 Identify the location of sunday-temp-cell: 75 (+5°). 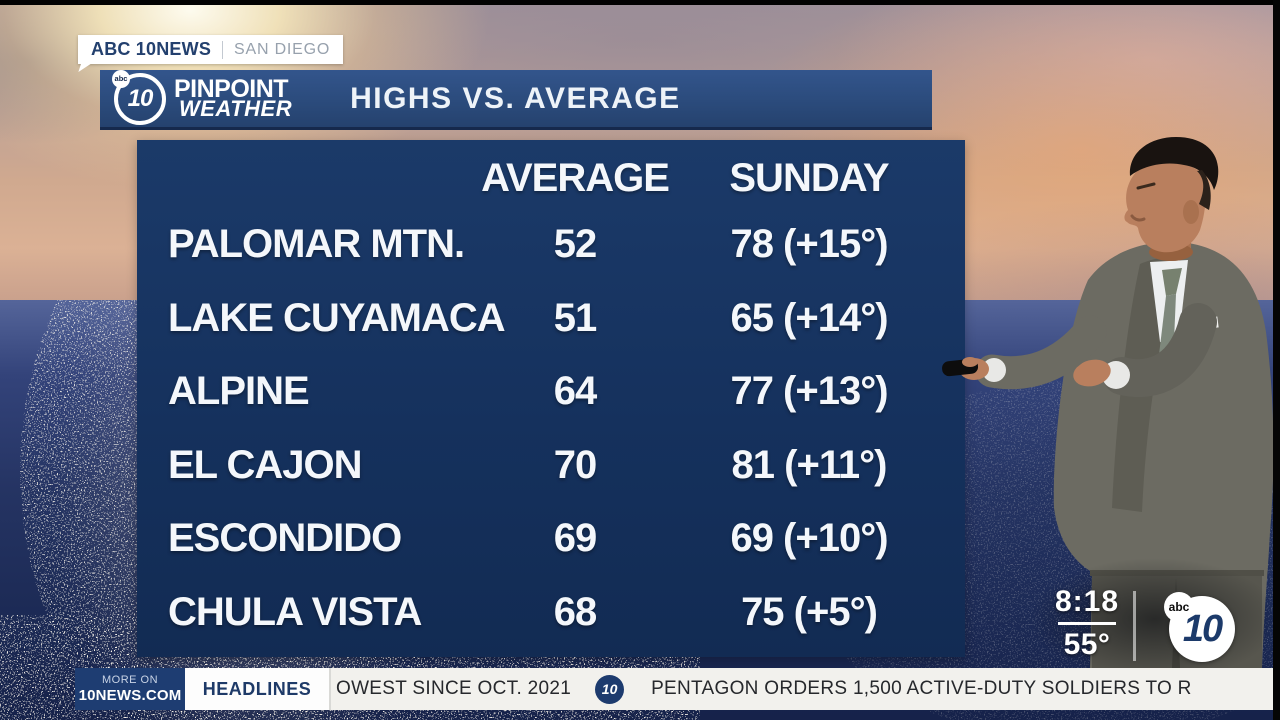
(809, 611).